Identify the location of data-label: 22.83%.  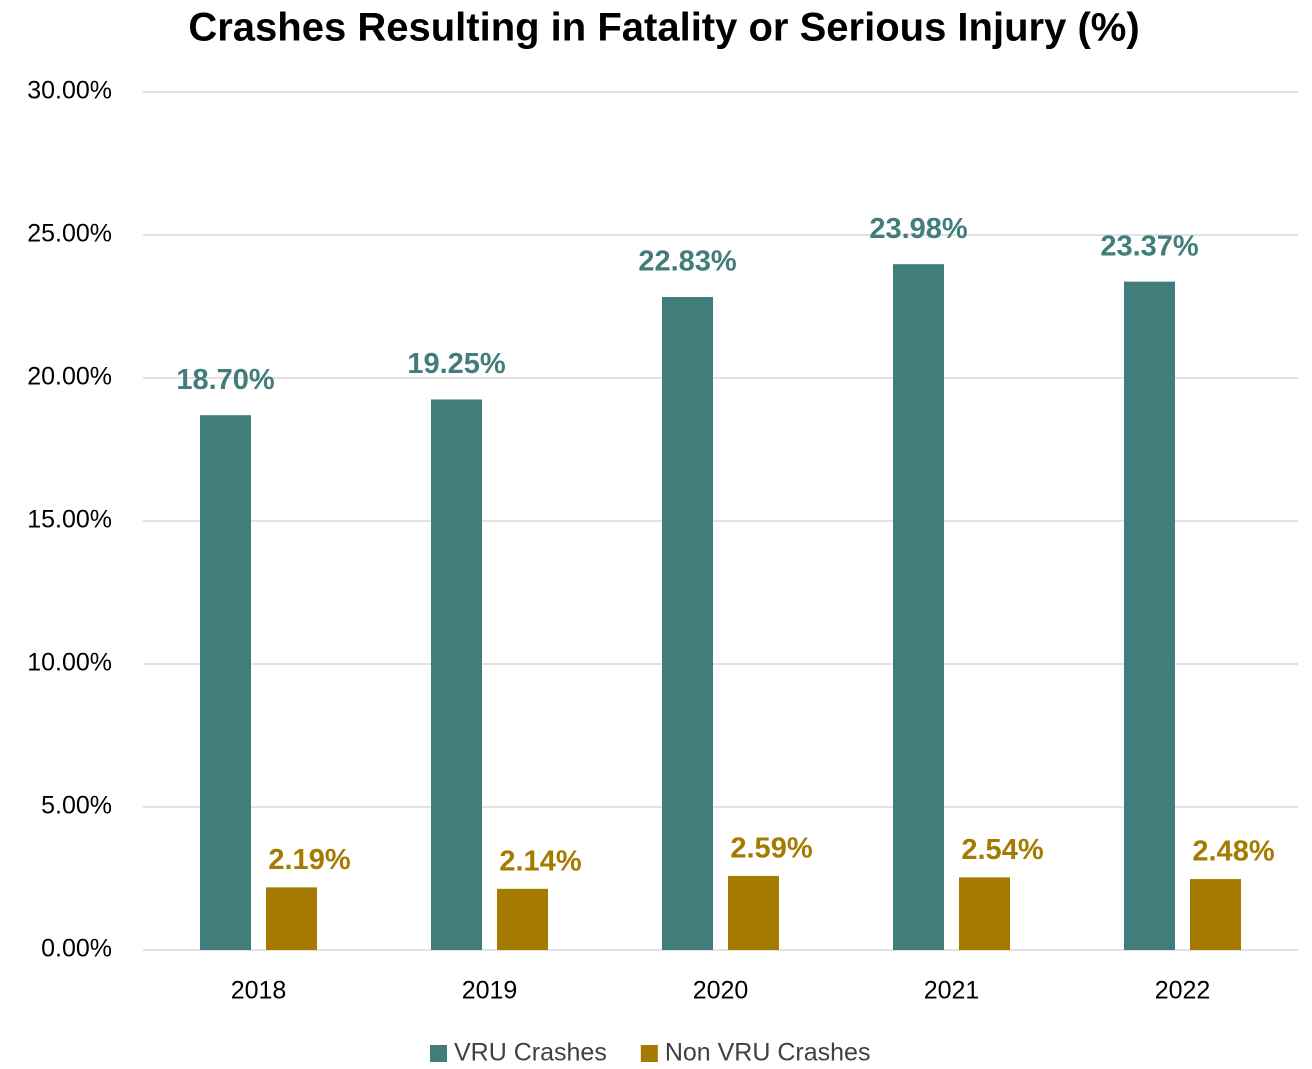
(687, 262).